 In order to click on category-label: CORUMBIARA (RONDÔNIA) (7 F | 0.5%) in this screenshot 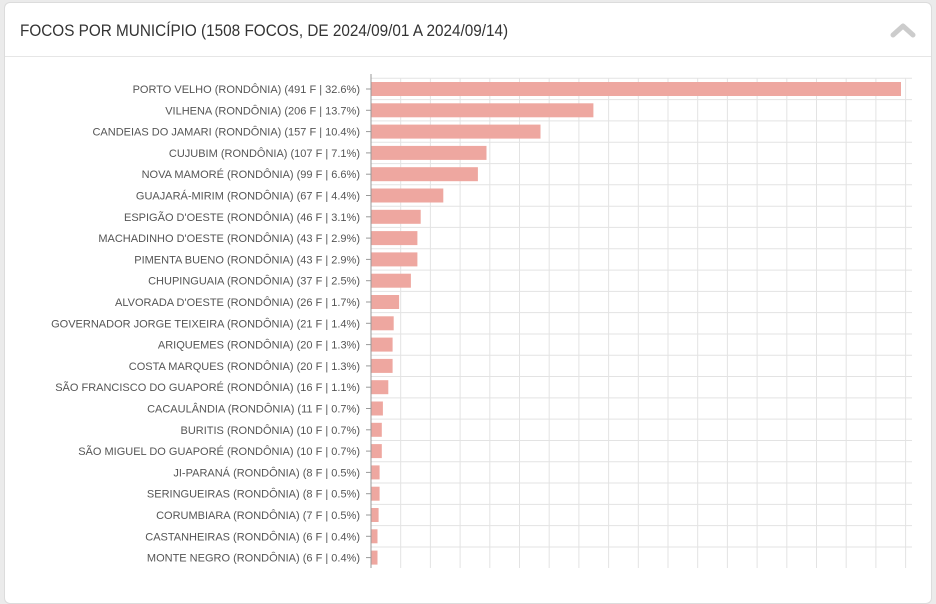, I will do `click(258, 515)`.